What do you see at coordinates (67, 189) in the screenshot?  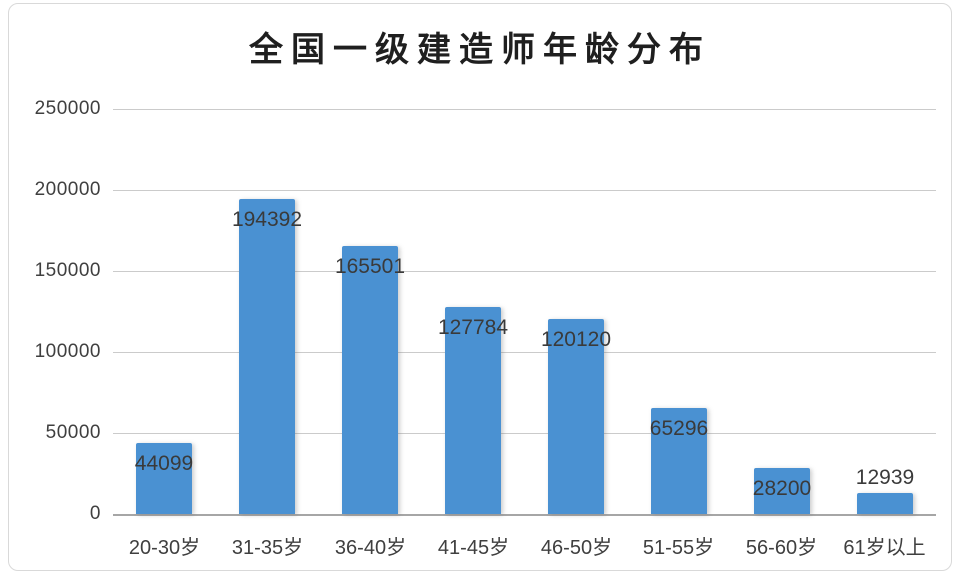 I see `y-tick-label: 200000` at bounding box center [67, 189].